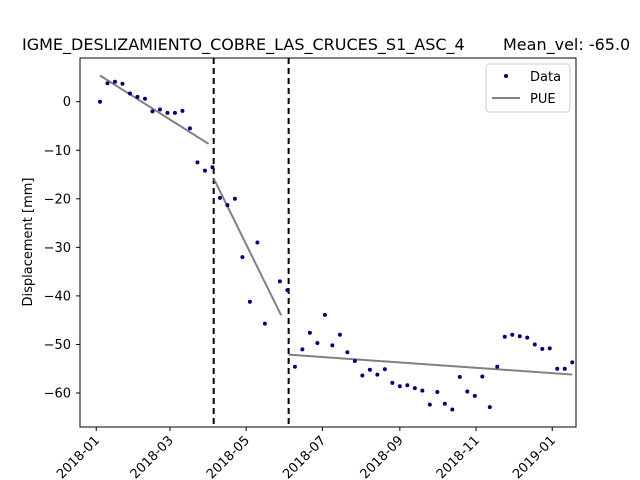  What do you see at coordinates (57, 296) in the screenshot?
I see `y-tick-label: −40` at bounding box center [57, 296].